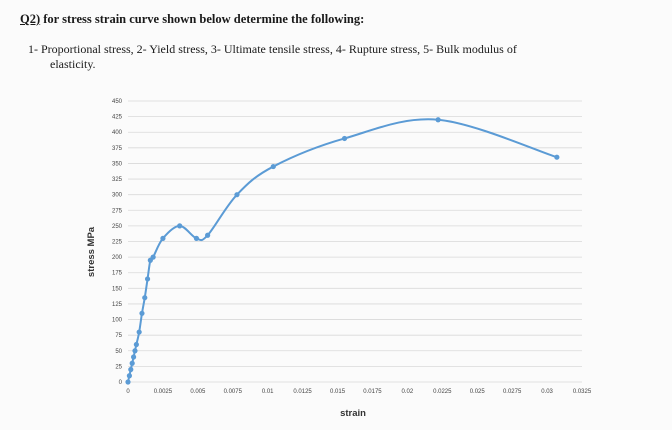 The width and height of the screenshot is (672, 430). I want to click on x-axis-label: strain, so click(353, 413).